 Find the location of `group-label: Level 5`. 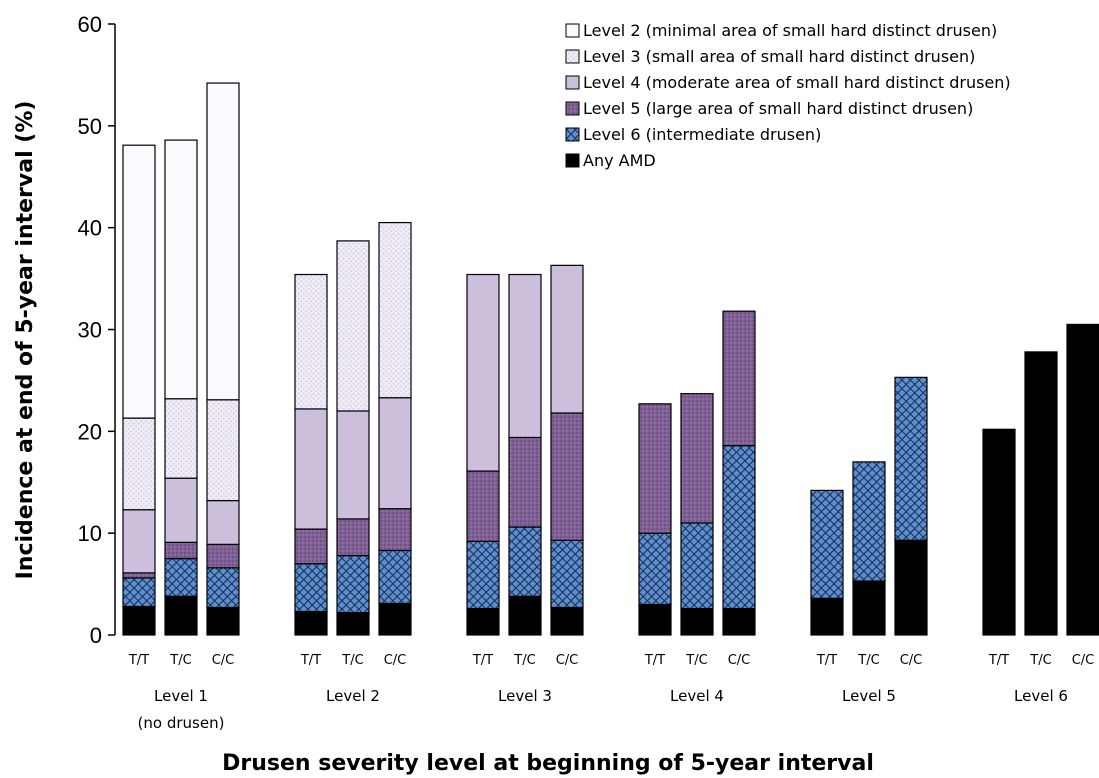

group-label: Level 5 is located at coordinates (869, 696).